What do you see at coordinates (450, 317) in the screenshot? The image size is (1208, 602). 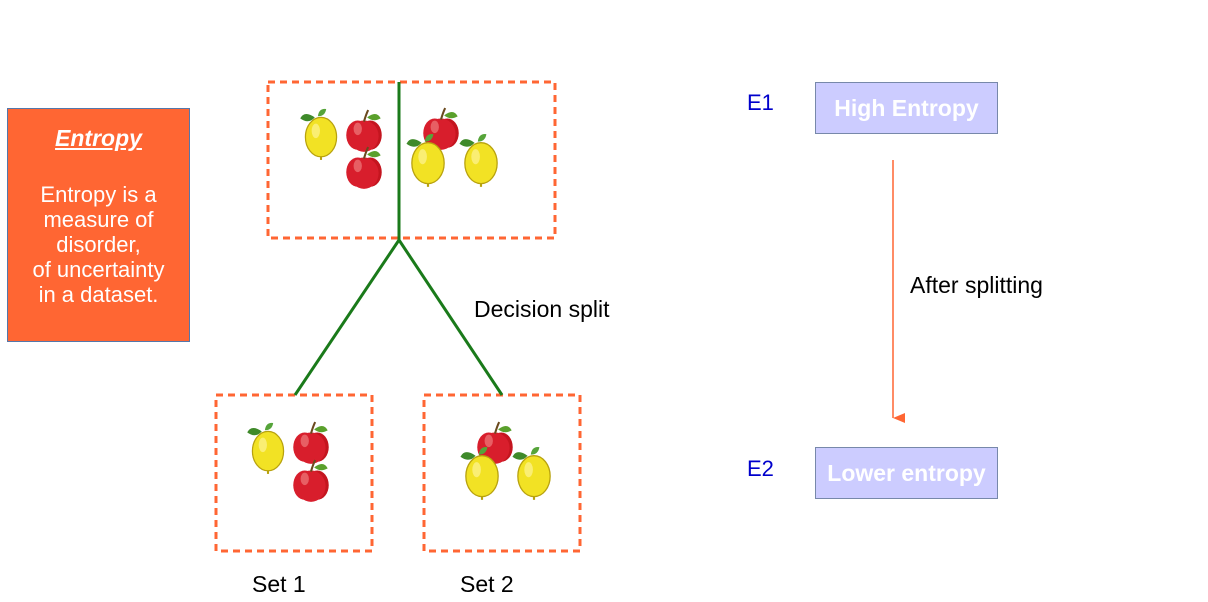 I see `branch-right` at bounding box center [450, 317].